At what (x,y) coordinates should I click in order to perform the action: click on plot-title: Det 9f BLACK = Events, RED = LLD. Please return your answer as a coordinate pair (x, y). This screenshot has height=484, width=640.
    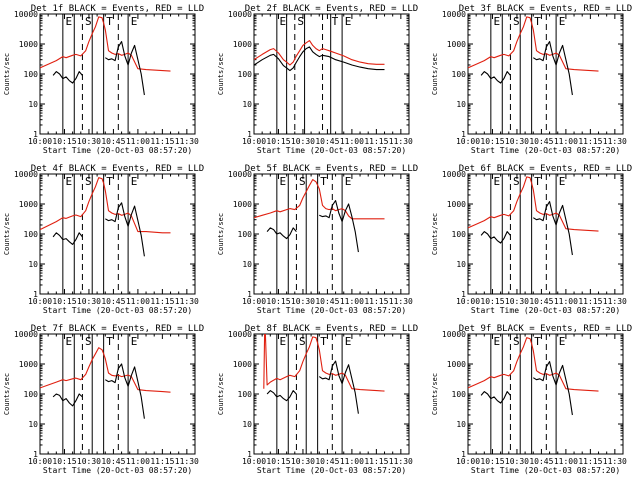
    Looking at the image, I should click on (545, 329).